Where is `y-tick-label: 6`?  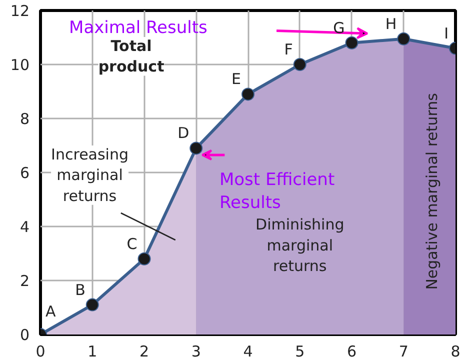
y-tick-label: 6 is located at coordinates (25, 173).